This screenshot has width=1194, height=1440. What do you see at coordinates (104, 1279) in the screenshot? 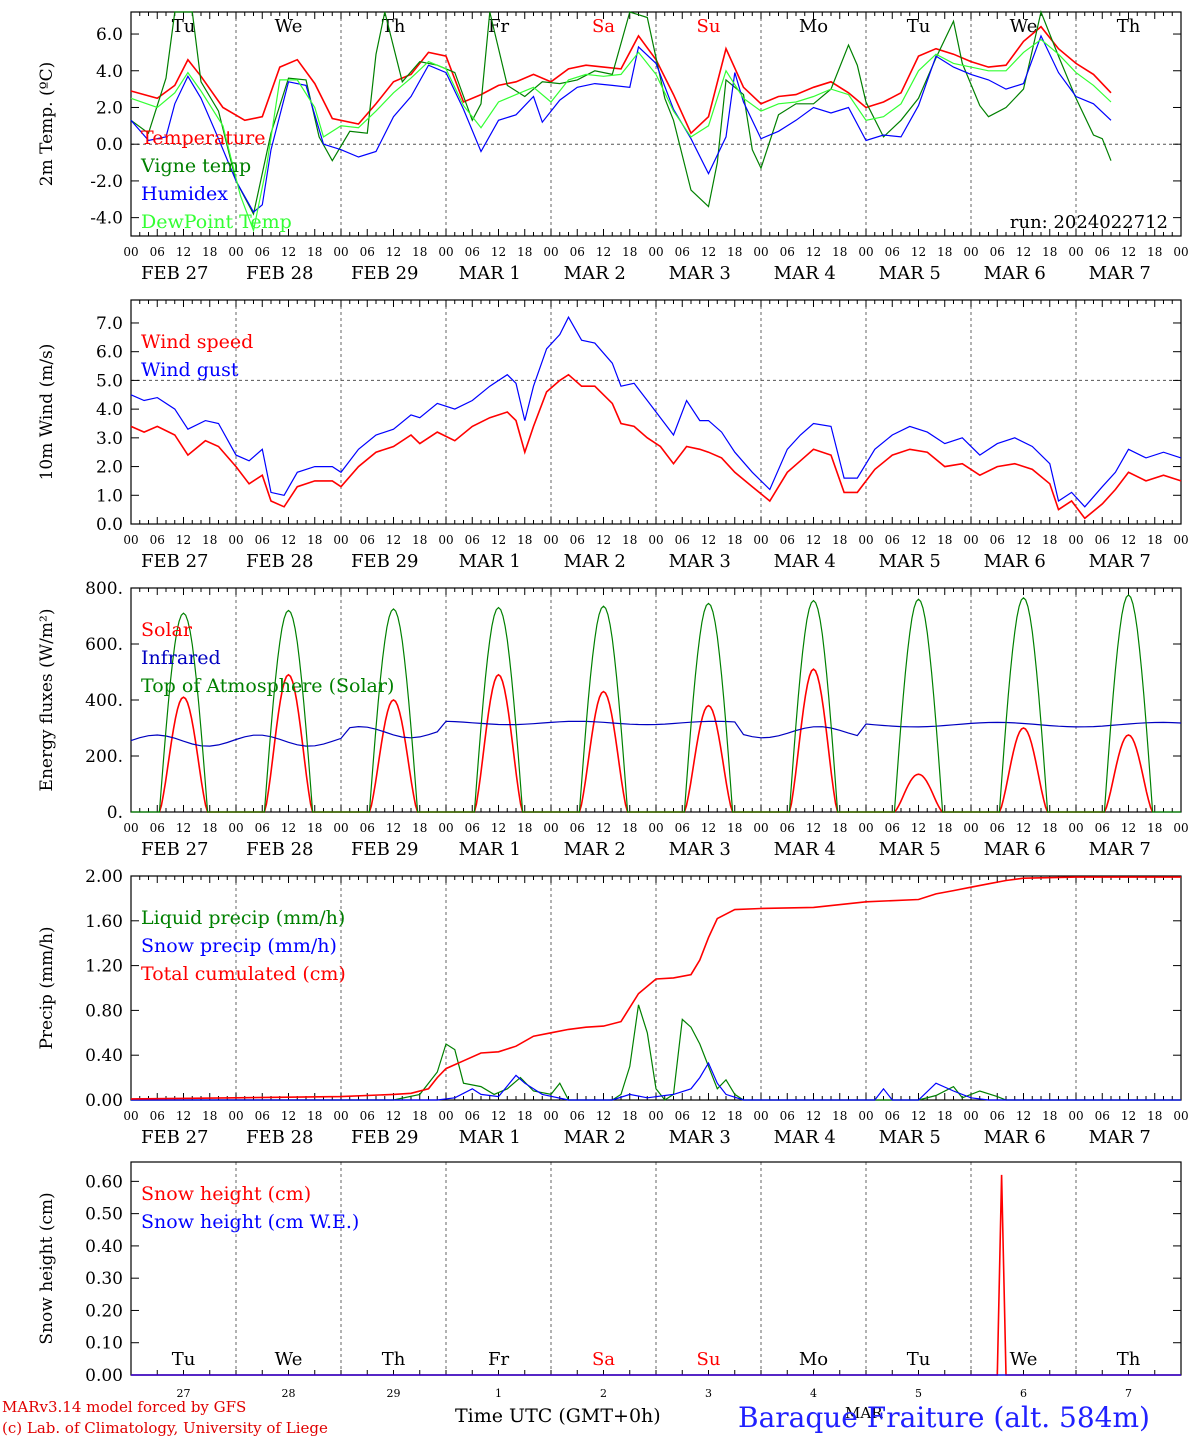
I see `y-tick-label: 0.30` at bounding box center [104, 1279].